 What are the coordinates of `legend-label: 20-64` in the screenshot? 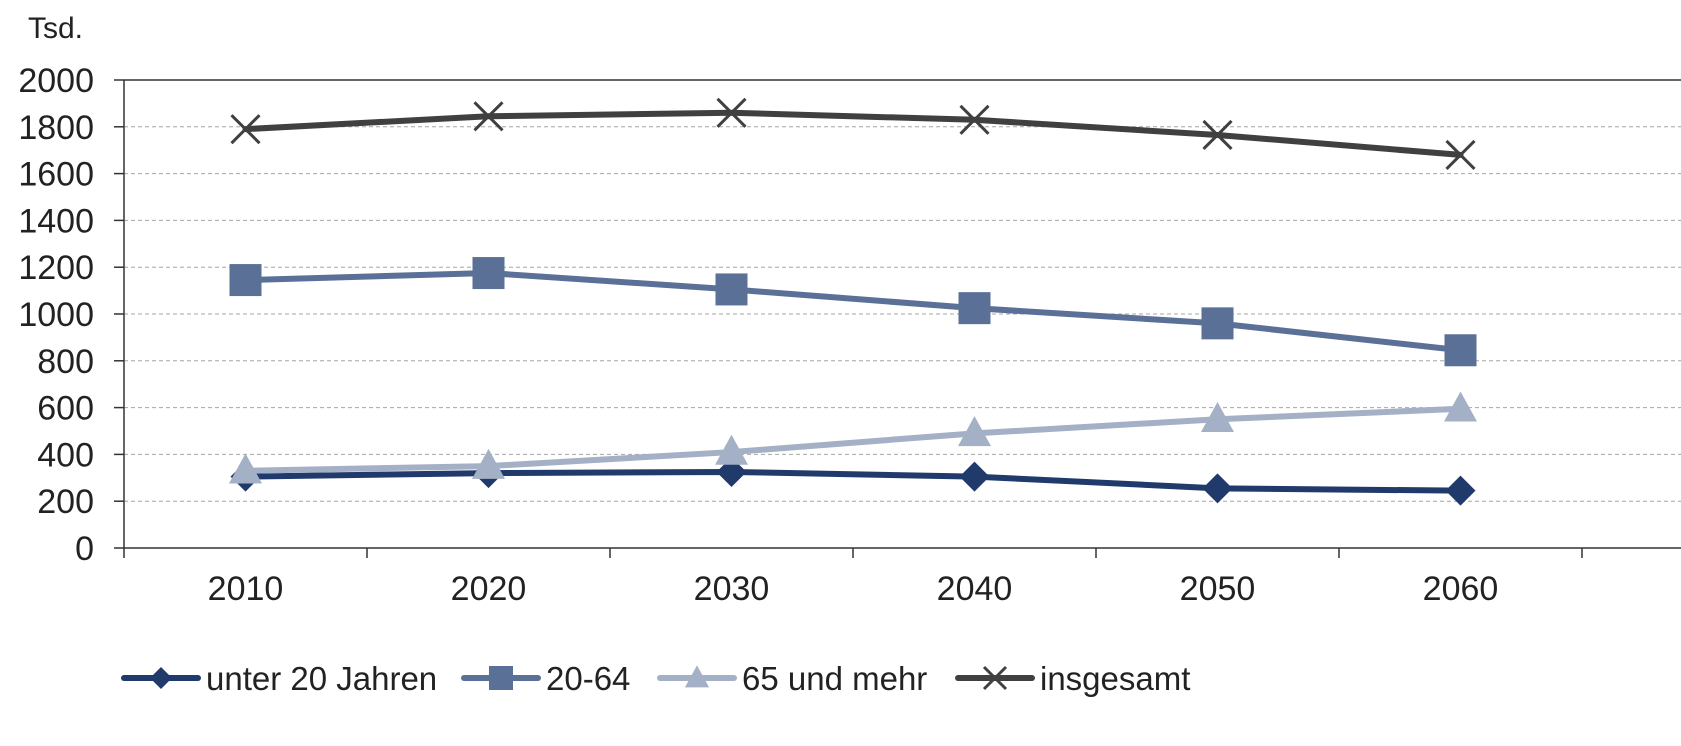 It's located at (588, 678).